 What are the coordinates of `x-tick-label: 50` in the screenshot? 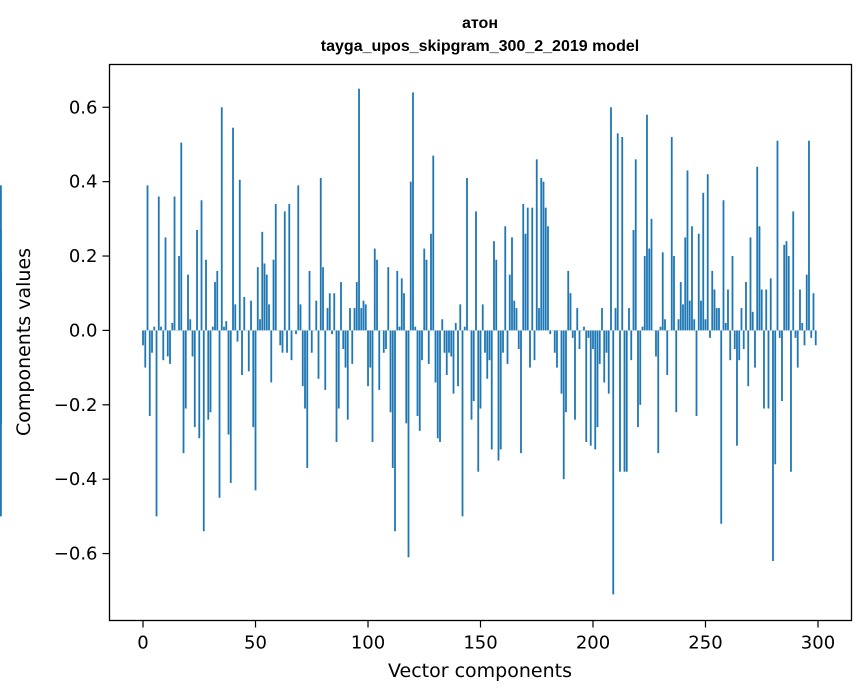 It's located at (255, 643).